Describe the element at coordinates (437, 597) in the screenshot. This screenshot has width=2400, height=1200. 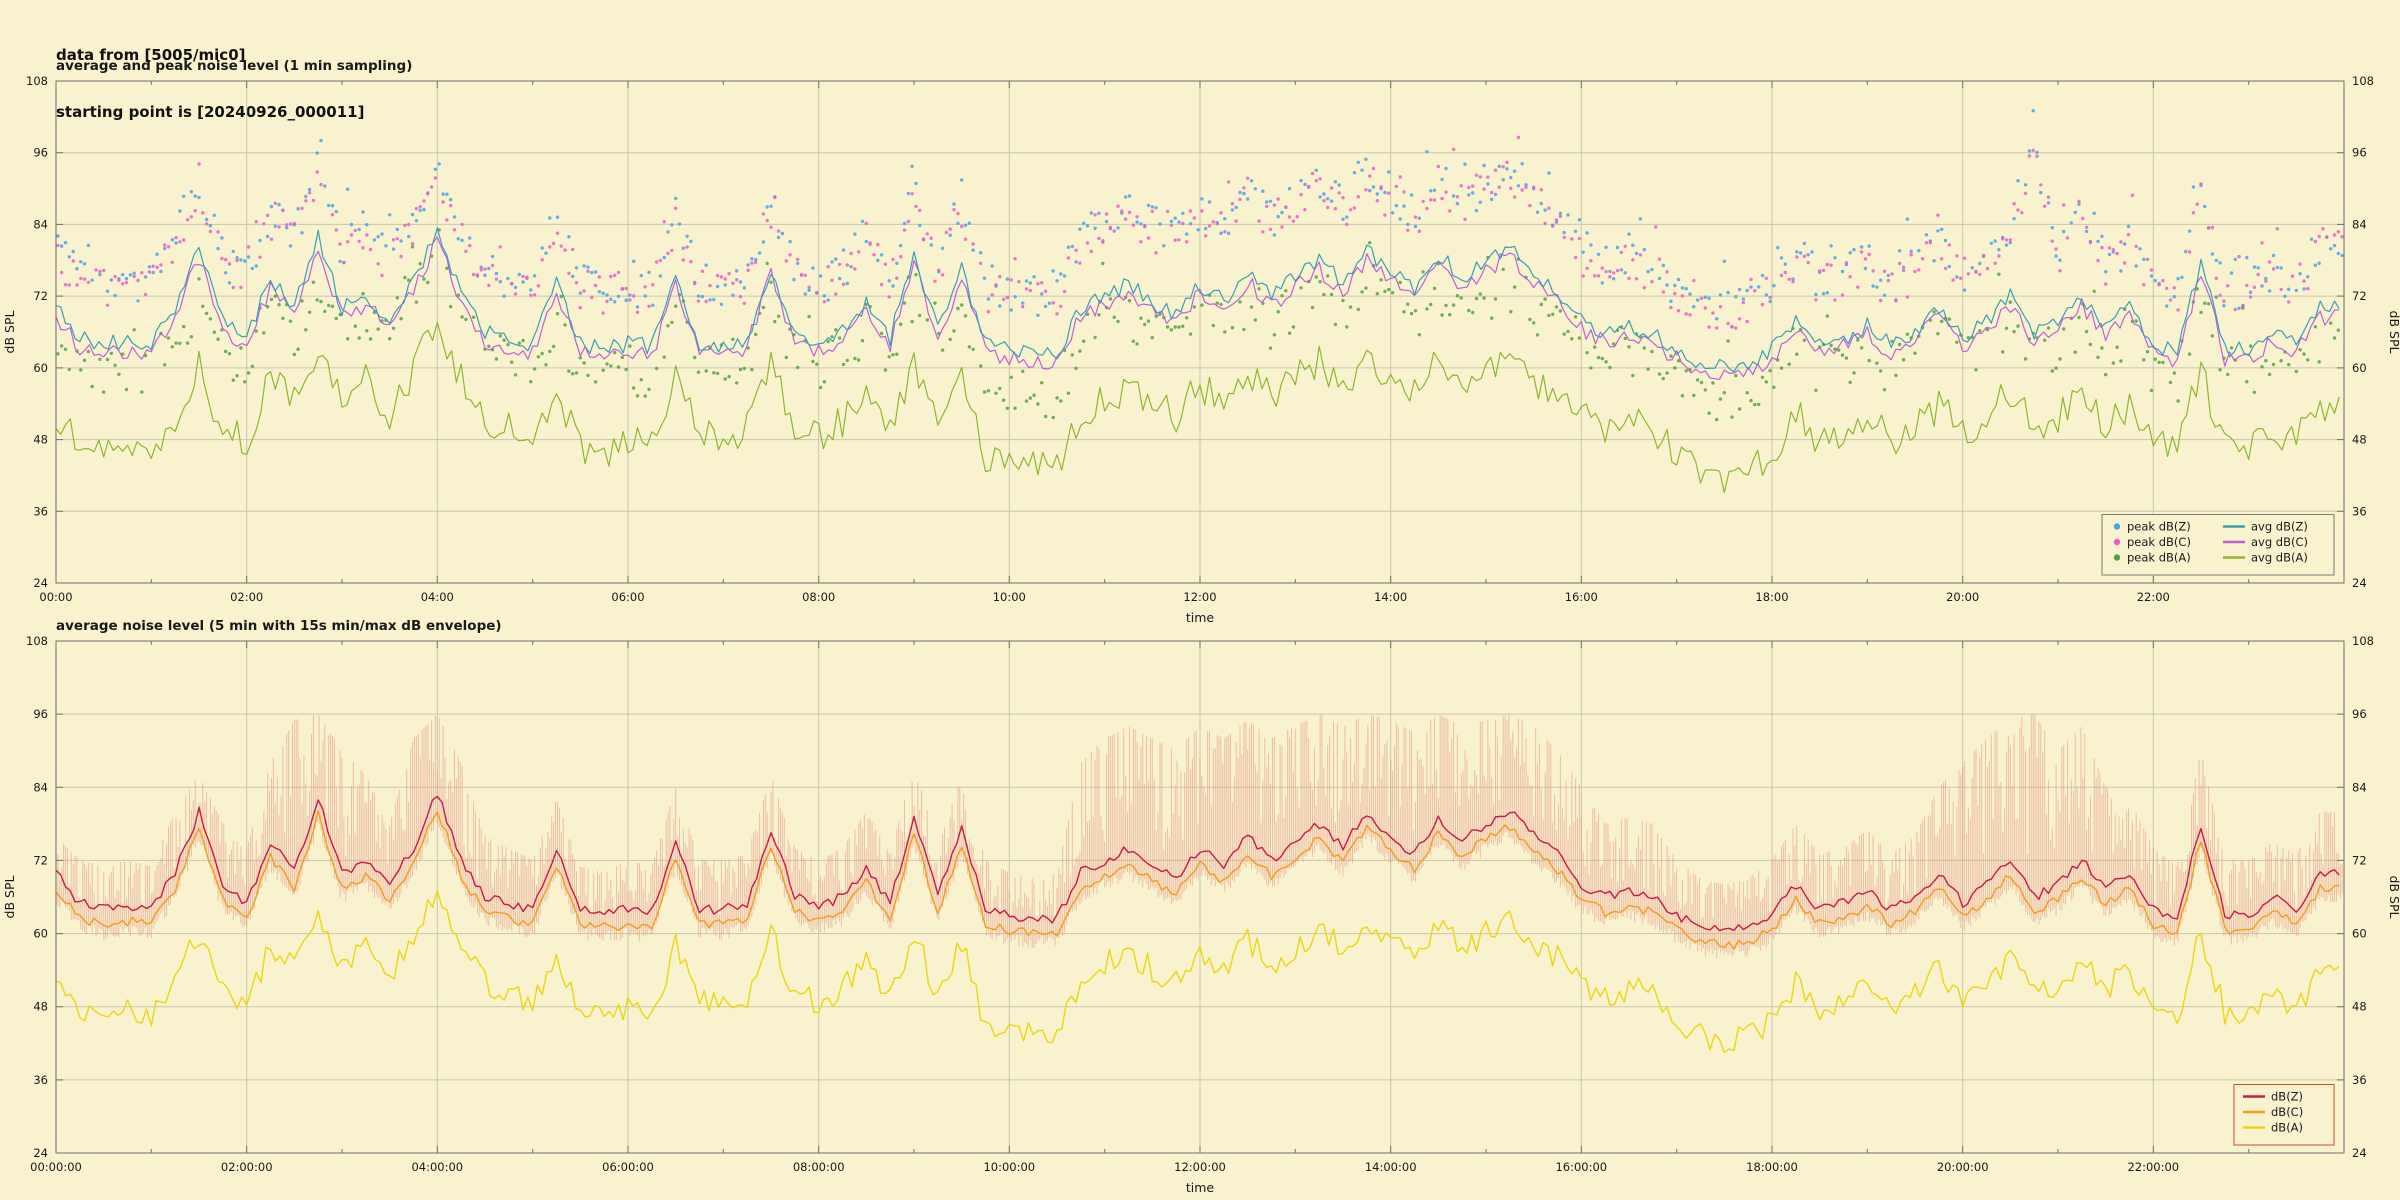
I see `x-tick-label: 04:00` at that location.